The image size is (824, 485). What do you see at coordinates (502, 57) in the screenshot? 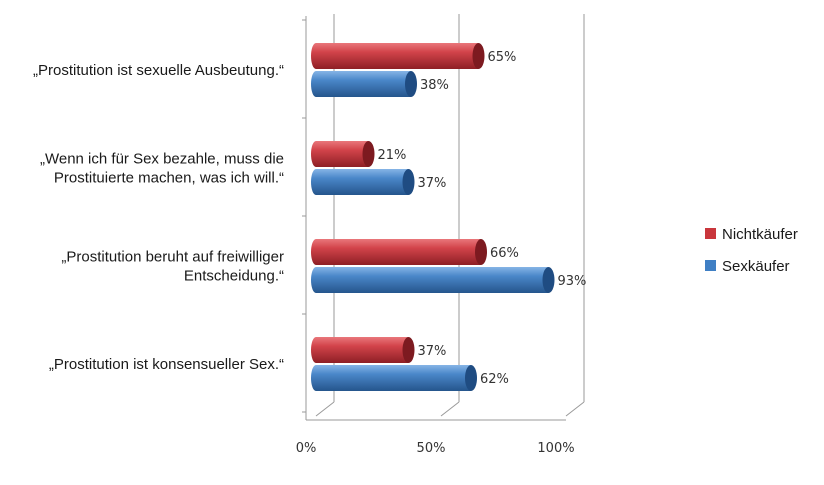
I see `data-label: 65%` at bounding box center [502, 57].